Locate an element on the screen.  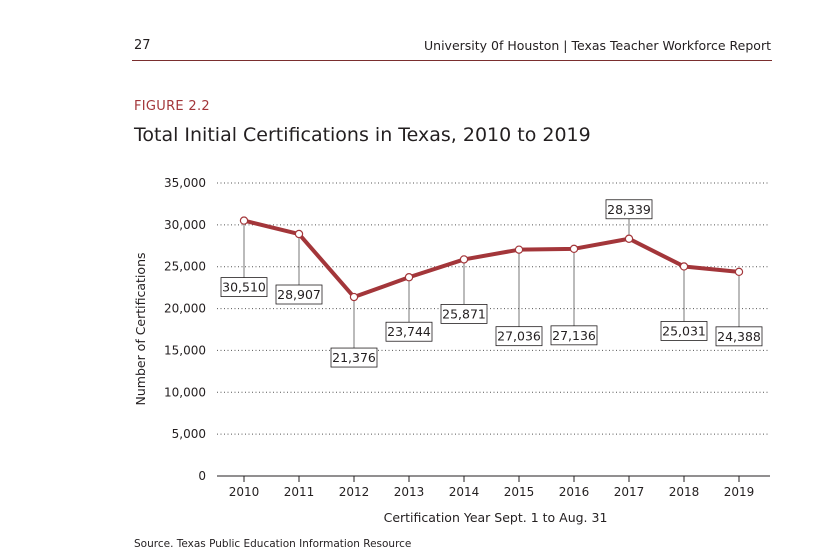
x-tick-label: 2014 is located at coordinates (464, 492).